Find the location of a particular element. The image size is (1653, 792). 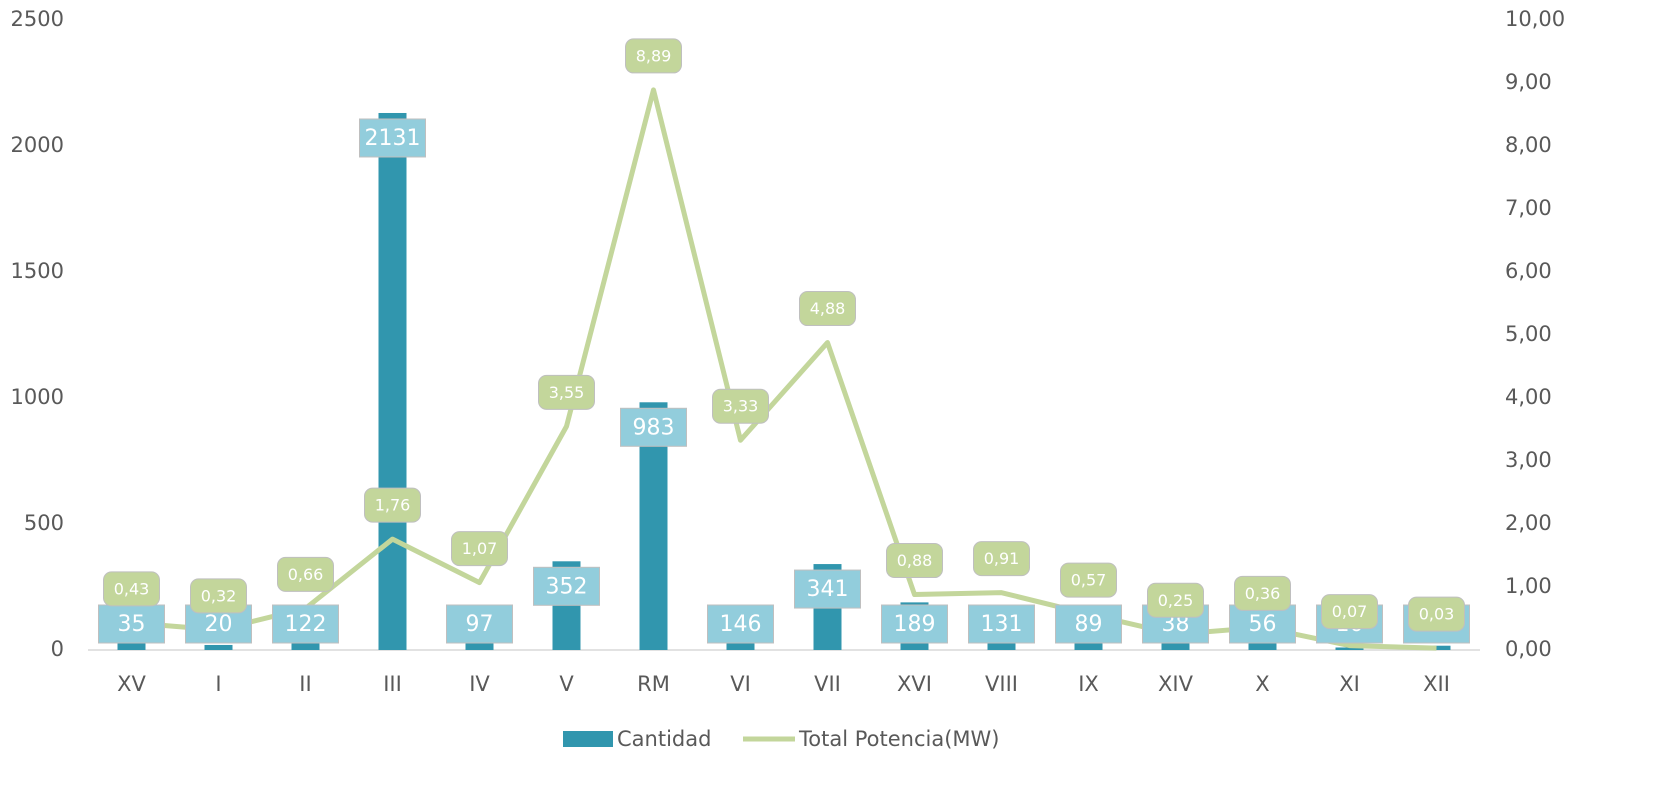

x-tick-label: VI is located at coordinates (740, 684).